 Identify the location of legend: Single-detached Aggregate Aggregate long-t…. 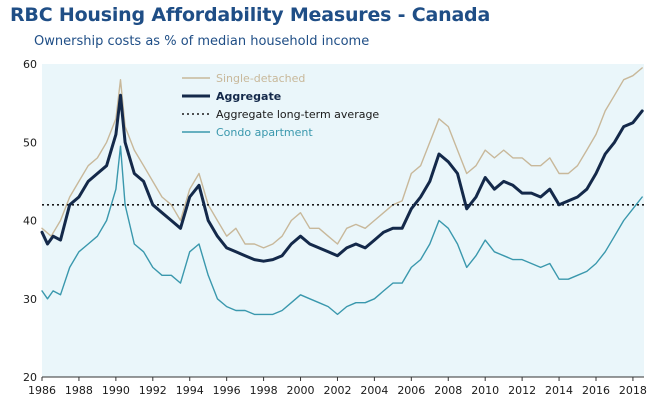
(280, 105).